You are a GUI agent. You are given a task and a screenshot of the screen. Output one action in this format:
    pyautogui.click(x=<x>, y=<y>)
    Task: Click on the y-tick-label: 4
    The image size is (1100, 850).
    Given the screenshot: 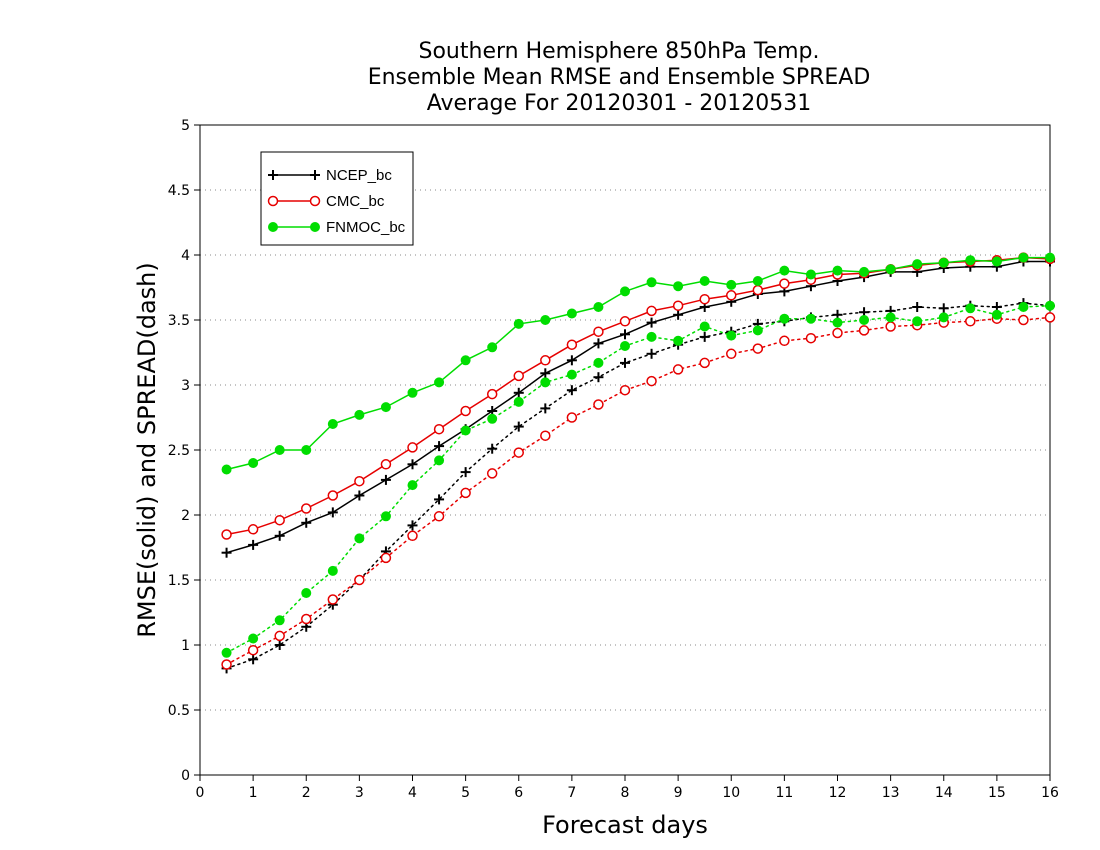 What is the action you would take?
    pyautogui.click(x=185, y=256)
    